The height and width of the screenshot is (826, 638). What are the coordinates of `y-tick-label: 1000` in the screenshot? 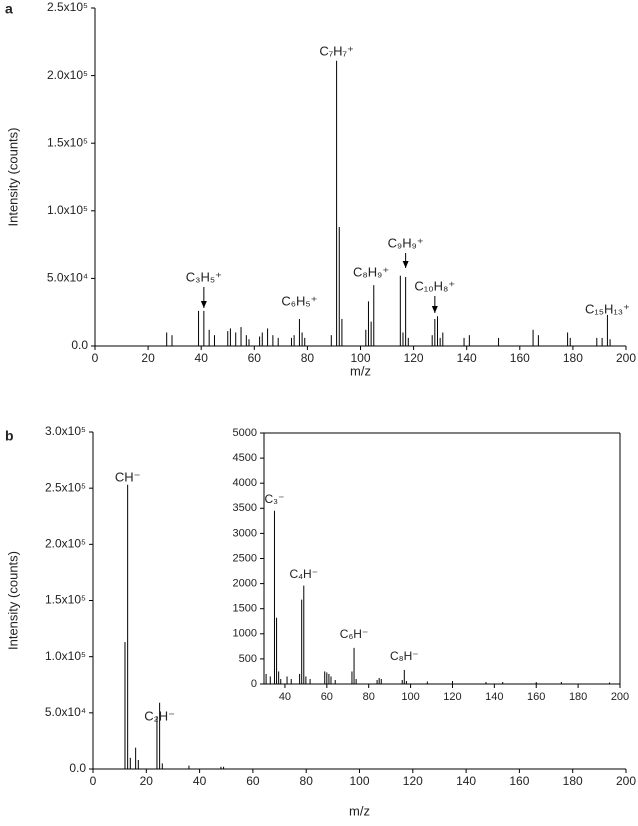 It's located at (245, 634).